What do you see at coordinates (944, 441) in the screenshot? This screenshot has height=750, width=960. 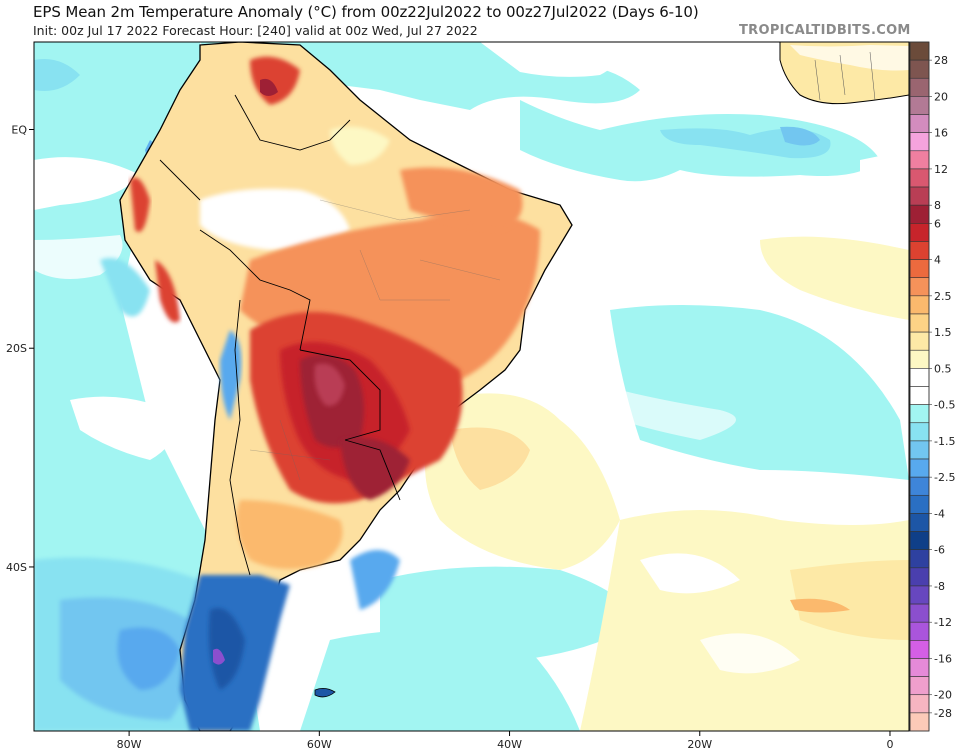 I see `legend-label: -1.5` at bounding box center [944, 441].